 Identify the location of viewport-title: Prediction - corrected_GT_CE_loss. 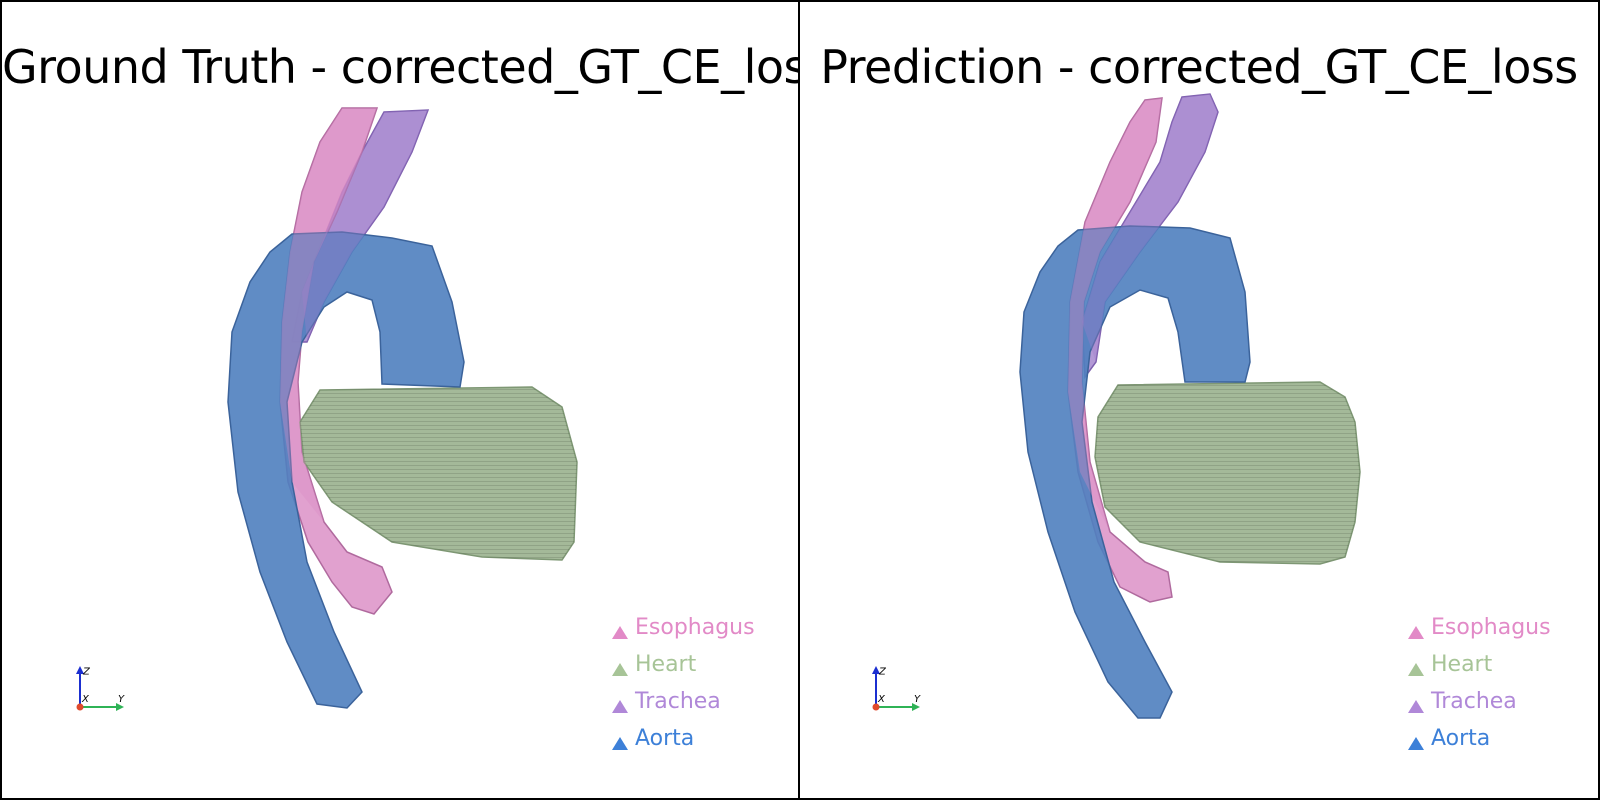
(1199, 67).